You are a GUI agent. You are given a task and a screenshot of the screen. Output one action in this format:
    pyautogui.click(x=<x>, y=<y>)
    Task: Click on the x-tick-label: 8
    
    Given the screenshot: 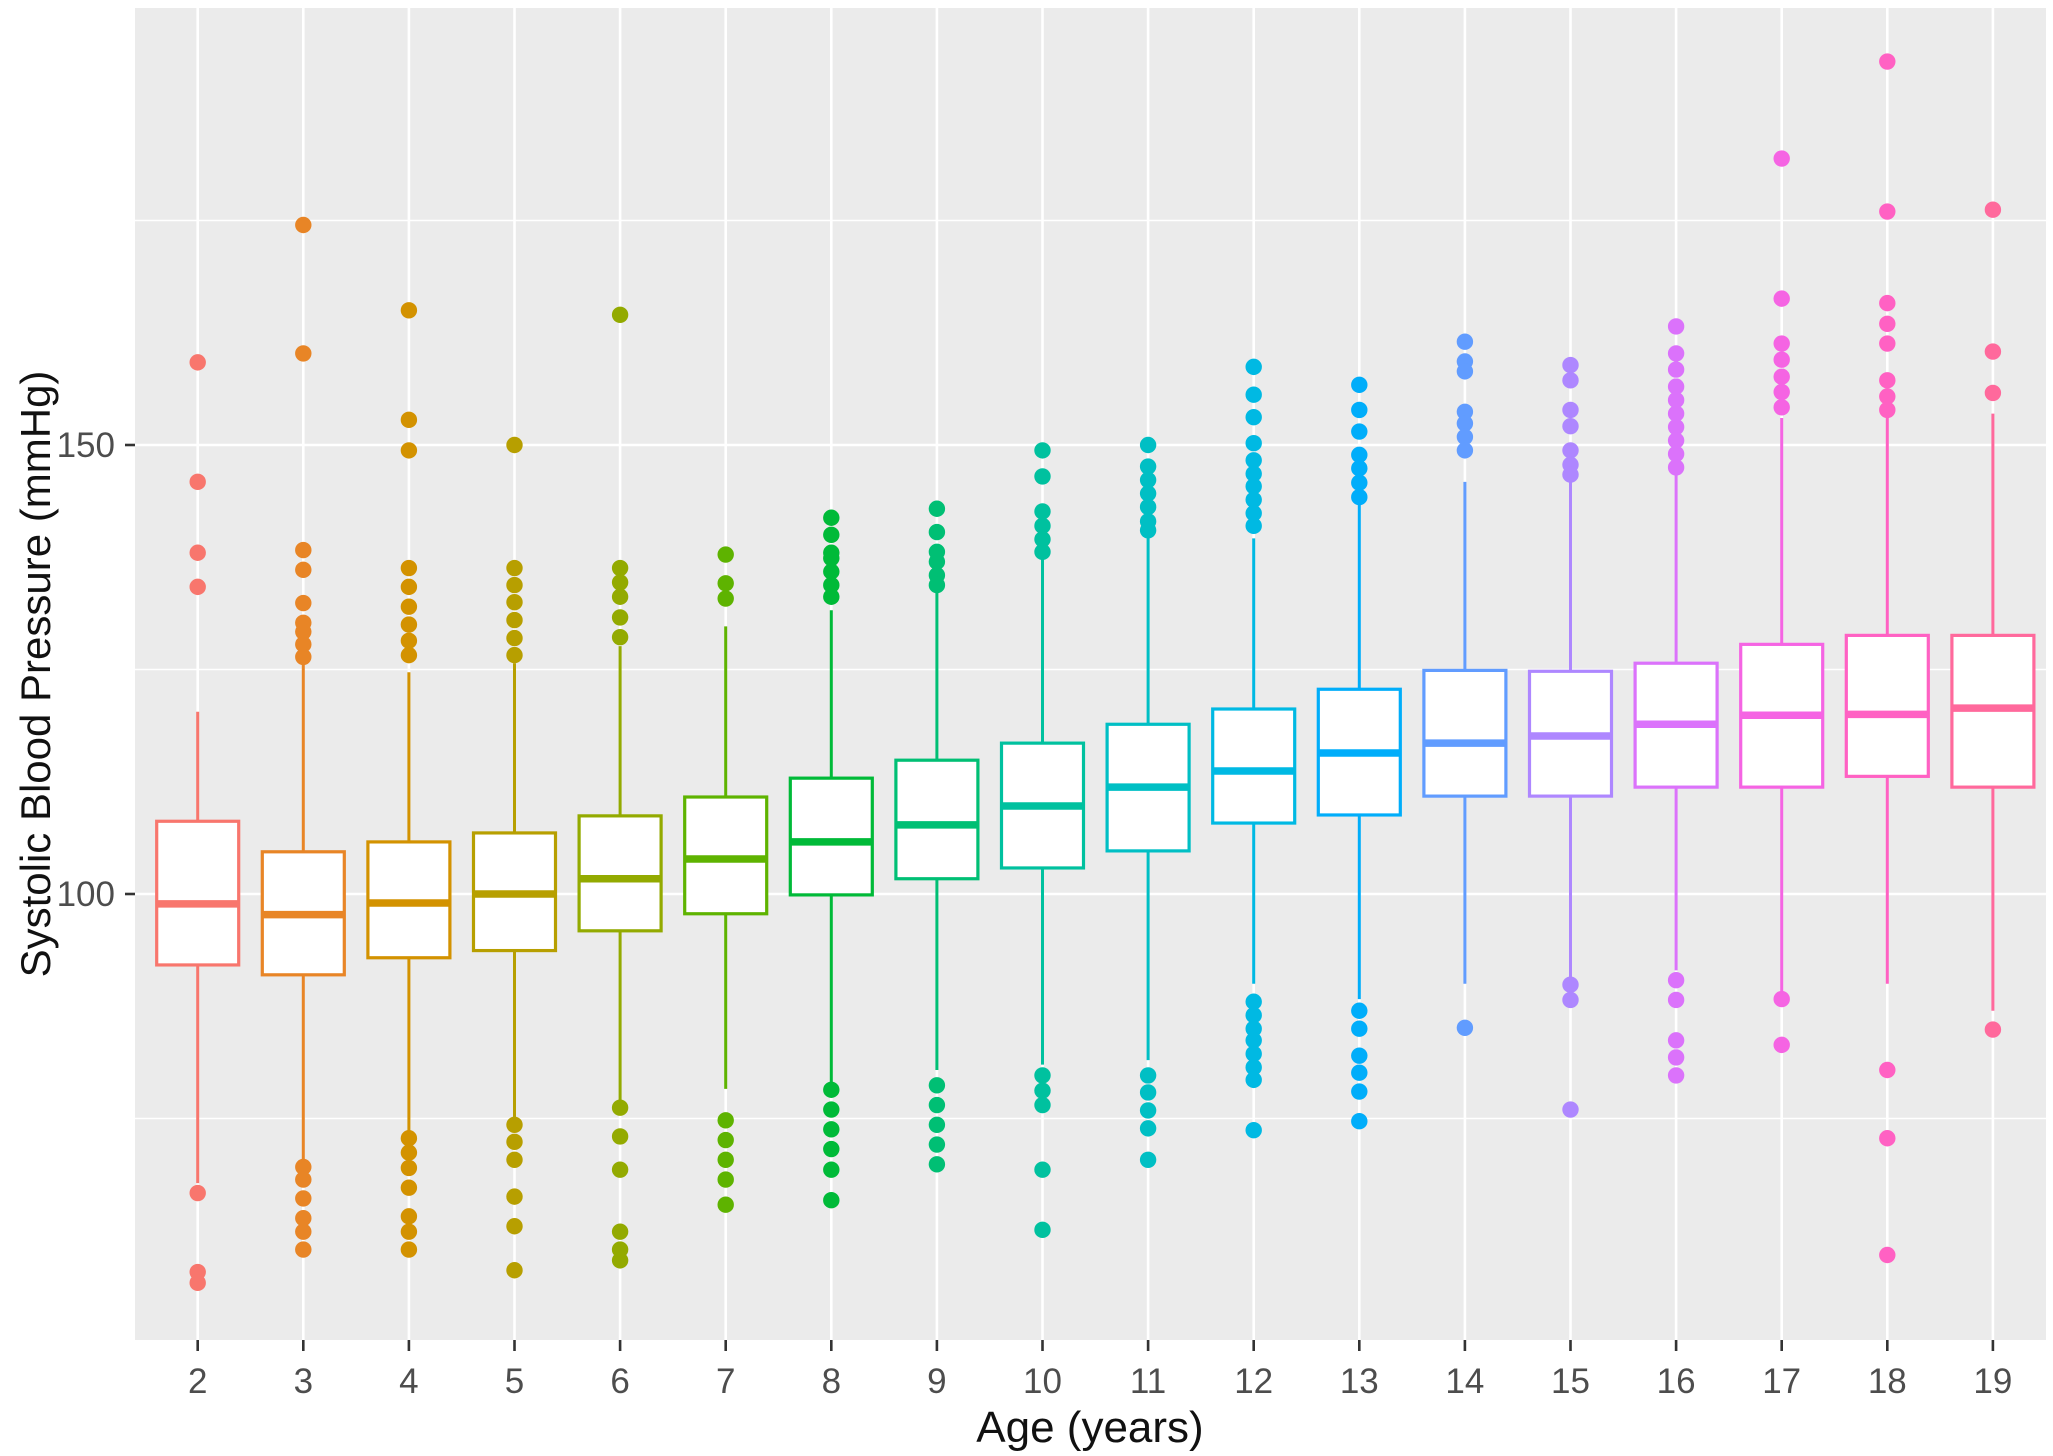 What is the action you would take?
    pyautogui.click(x=831, y=1381)
    